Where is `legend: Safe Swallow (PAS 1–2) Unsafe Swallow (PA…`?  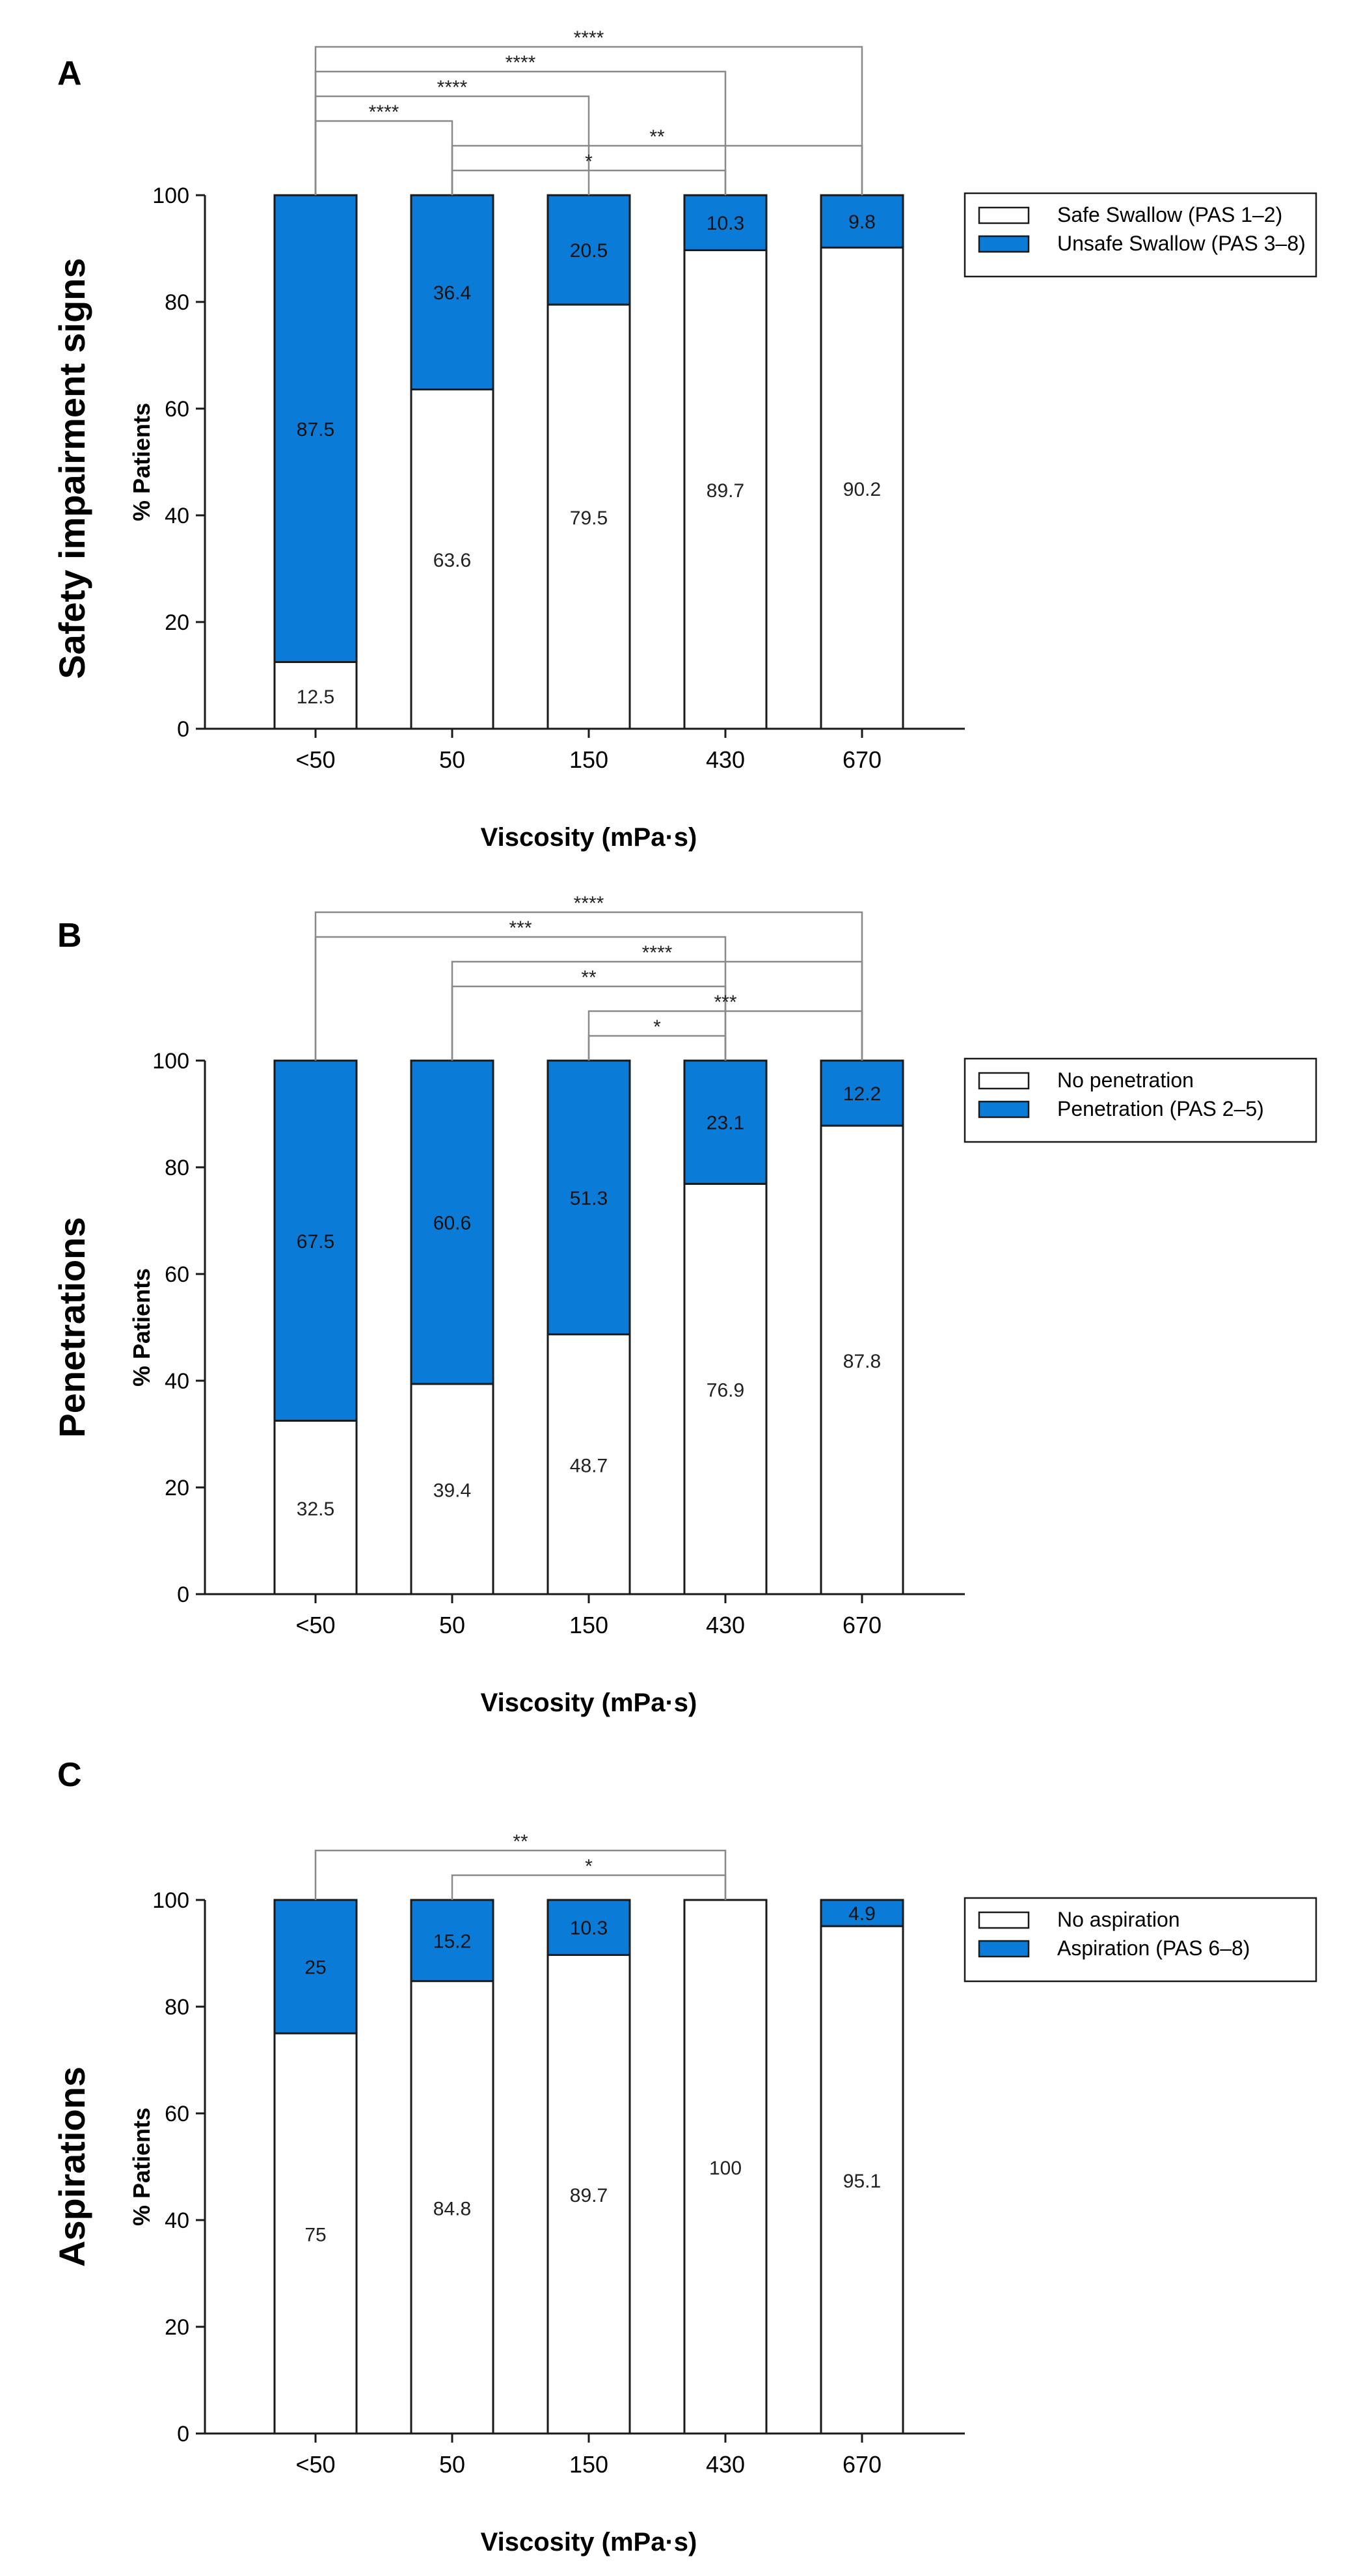
legend: Safe Swallow (PAS 1–2) Unsafe Swallow (PA… is located at coordinates (1140, 235).